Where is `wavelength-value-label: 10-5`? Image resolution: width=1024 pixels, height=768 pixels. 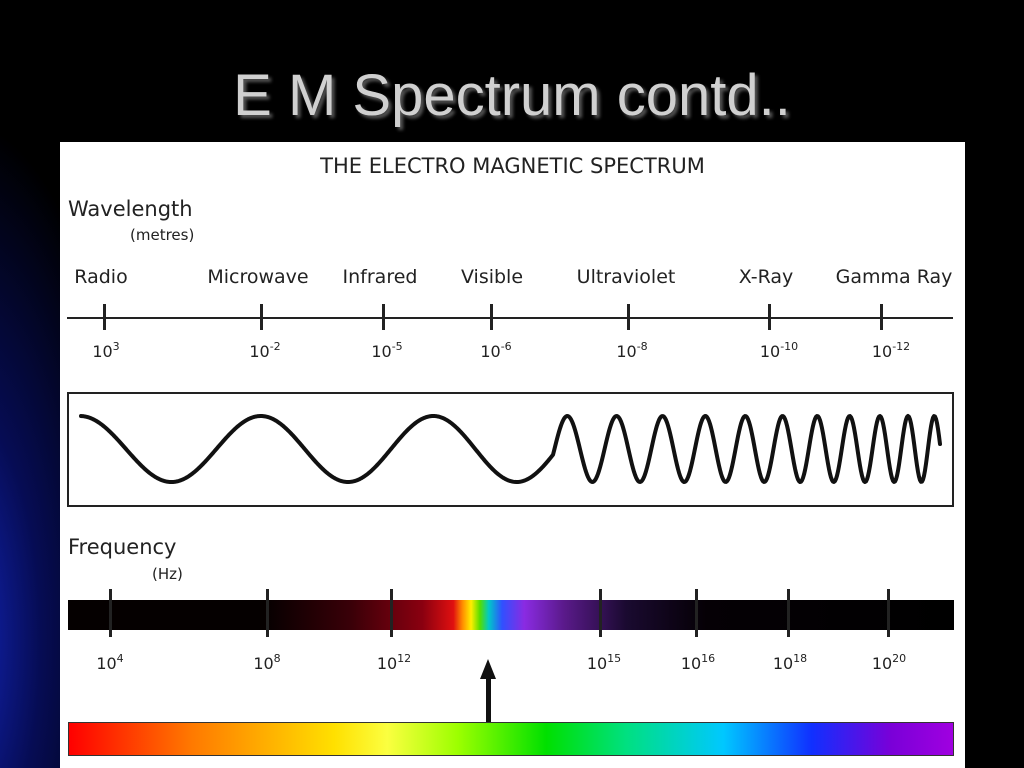
wavelength-value-label: 10-5 is located at coordinates (387, 350).